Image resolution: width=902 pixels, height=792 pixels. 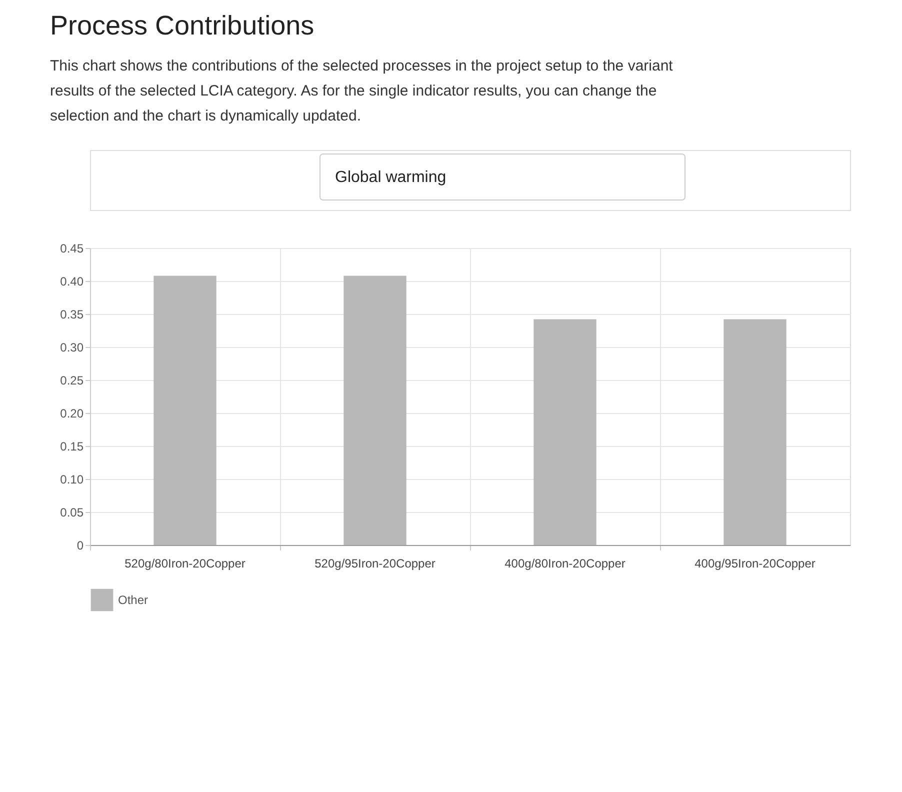 I want to click on chart-title: Process Contributions, so click(x=182, y=25).